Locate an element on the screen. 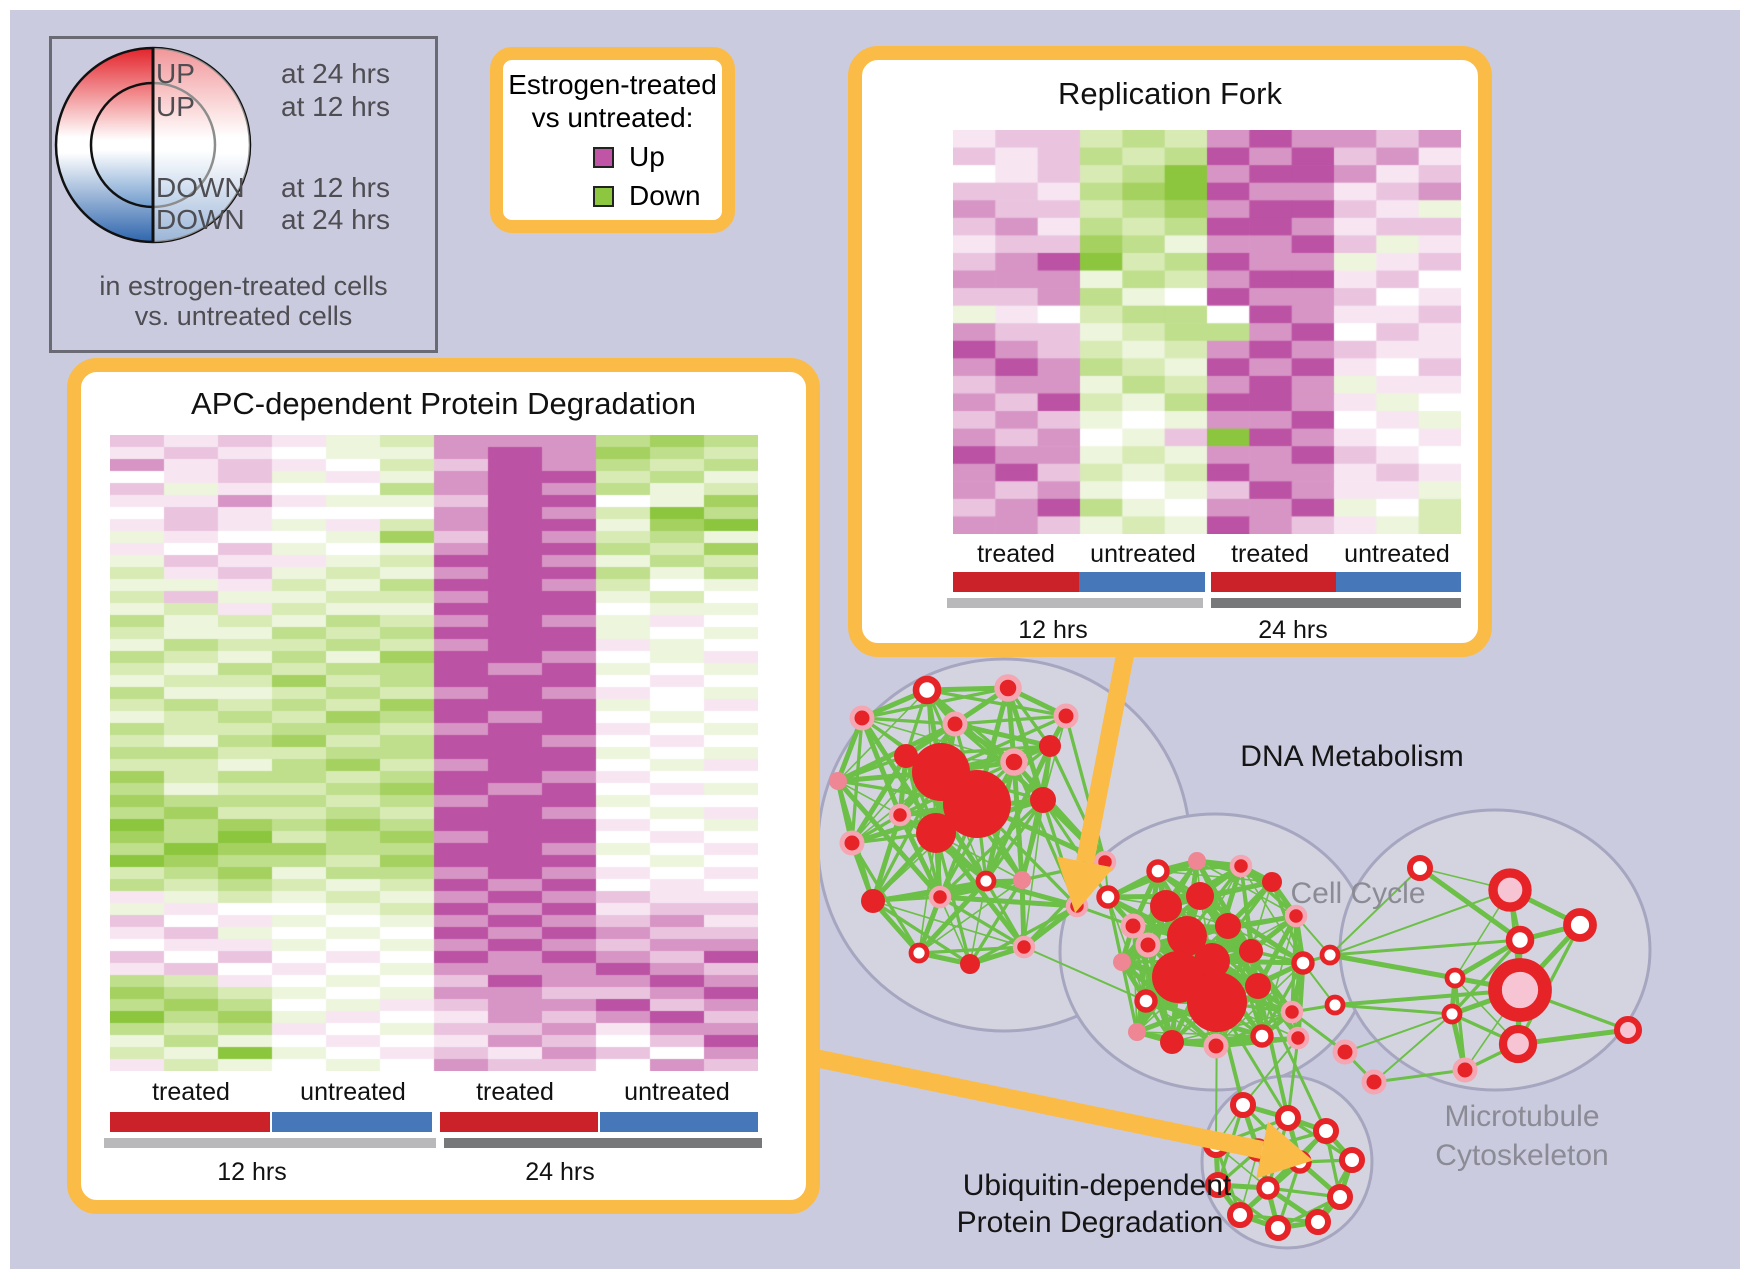 The width and height of the screenshot is (1750, 1279). rf-group-label-1: treated is located at coordinates (1016, 554).